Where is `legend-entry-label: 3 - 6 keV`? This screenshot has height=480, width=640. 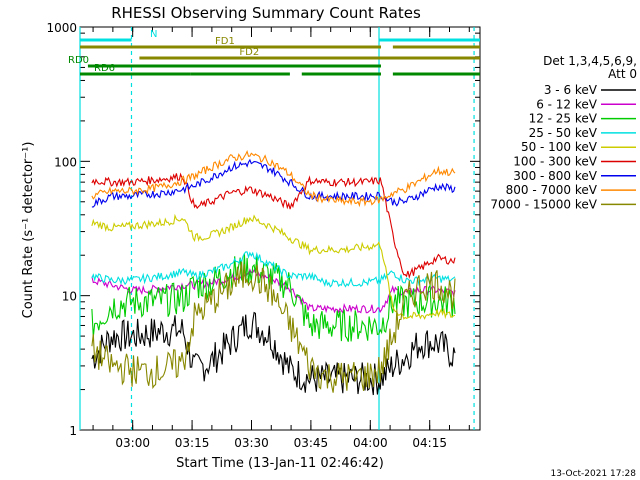 legend-entry-label: 3 - 6 keV is located at coordinates (571, 90).